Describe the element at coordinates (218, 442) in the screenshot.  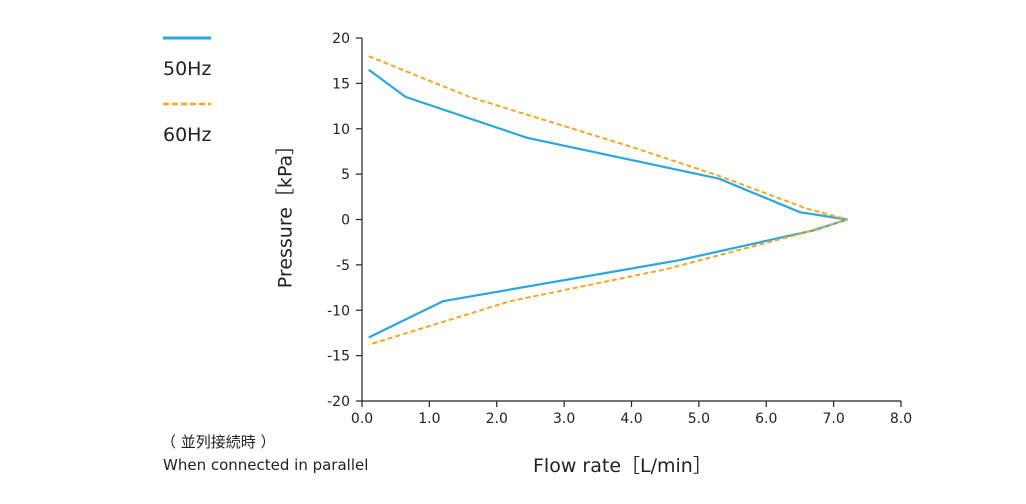
I see `parallel-note-japanese: （ 並列接続時 ）` at that location.